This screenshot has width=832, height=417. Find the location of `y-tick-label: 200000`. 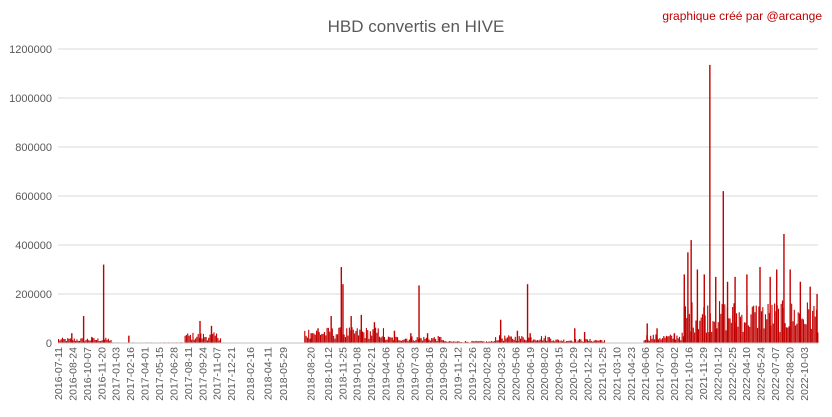

y-tick-label: 200000 is located at coordinates (33, 295).